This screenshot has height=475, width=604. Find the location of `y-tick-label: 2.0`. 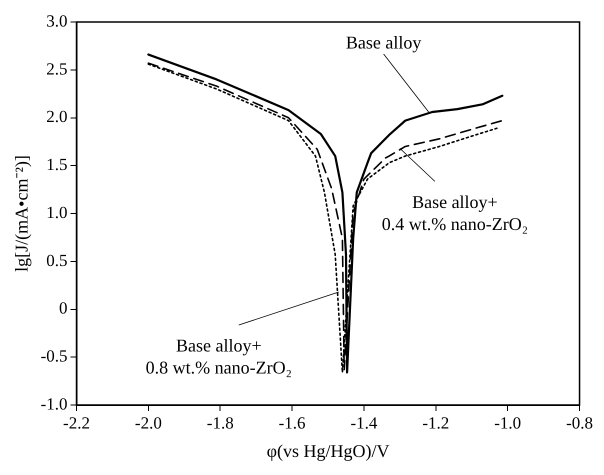

y-tick-label: 2.0 is located at coordinates (57, 116).